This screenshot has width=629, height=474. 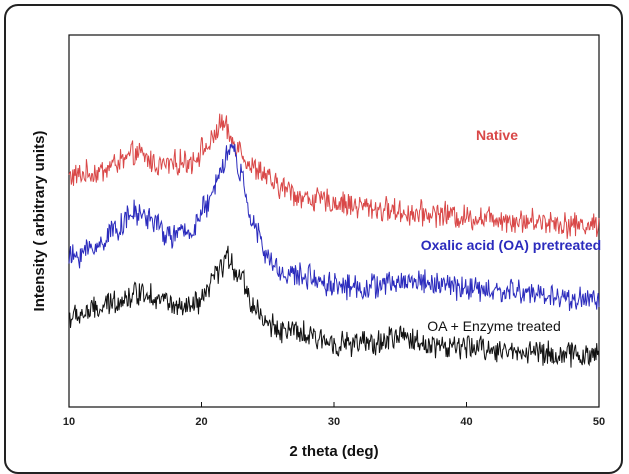 I want to click on series-label-2: OA + Enzyme treated, so click(x=493, y=326).